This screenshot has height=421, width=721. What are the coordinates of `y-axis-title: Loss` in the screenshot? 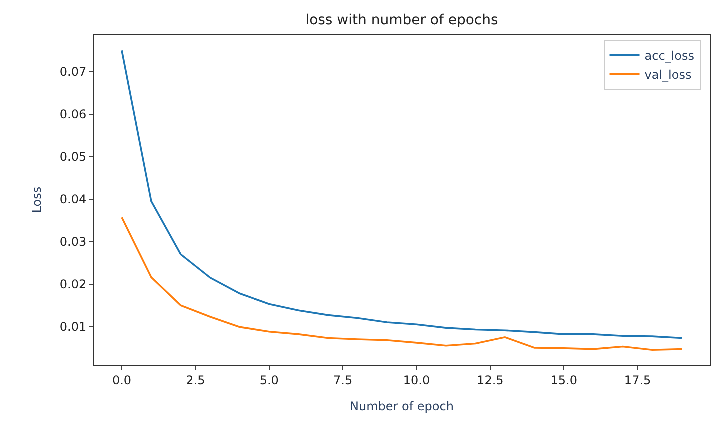 It's located at (37, 200).